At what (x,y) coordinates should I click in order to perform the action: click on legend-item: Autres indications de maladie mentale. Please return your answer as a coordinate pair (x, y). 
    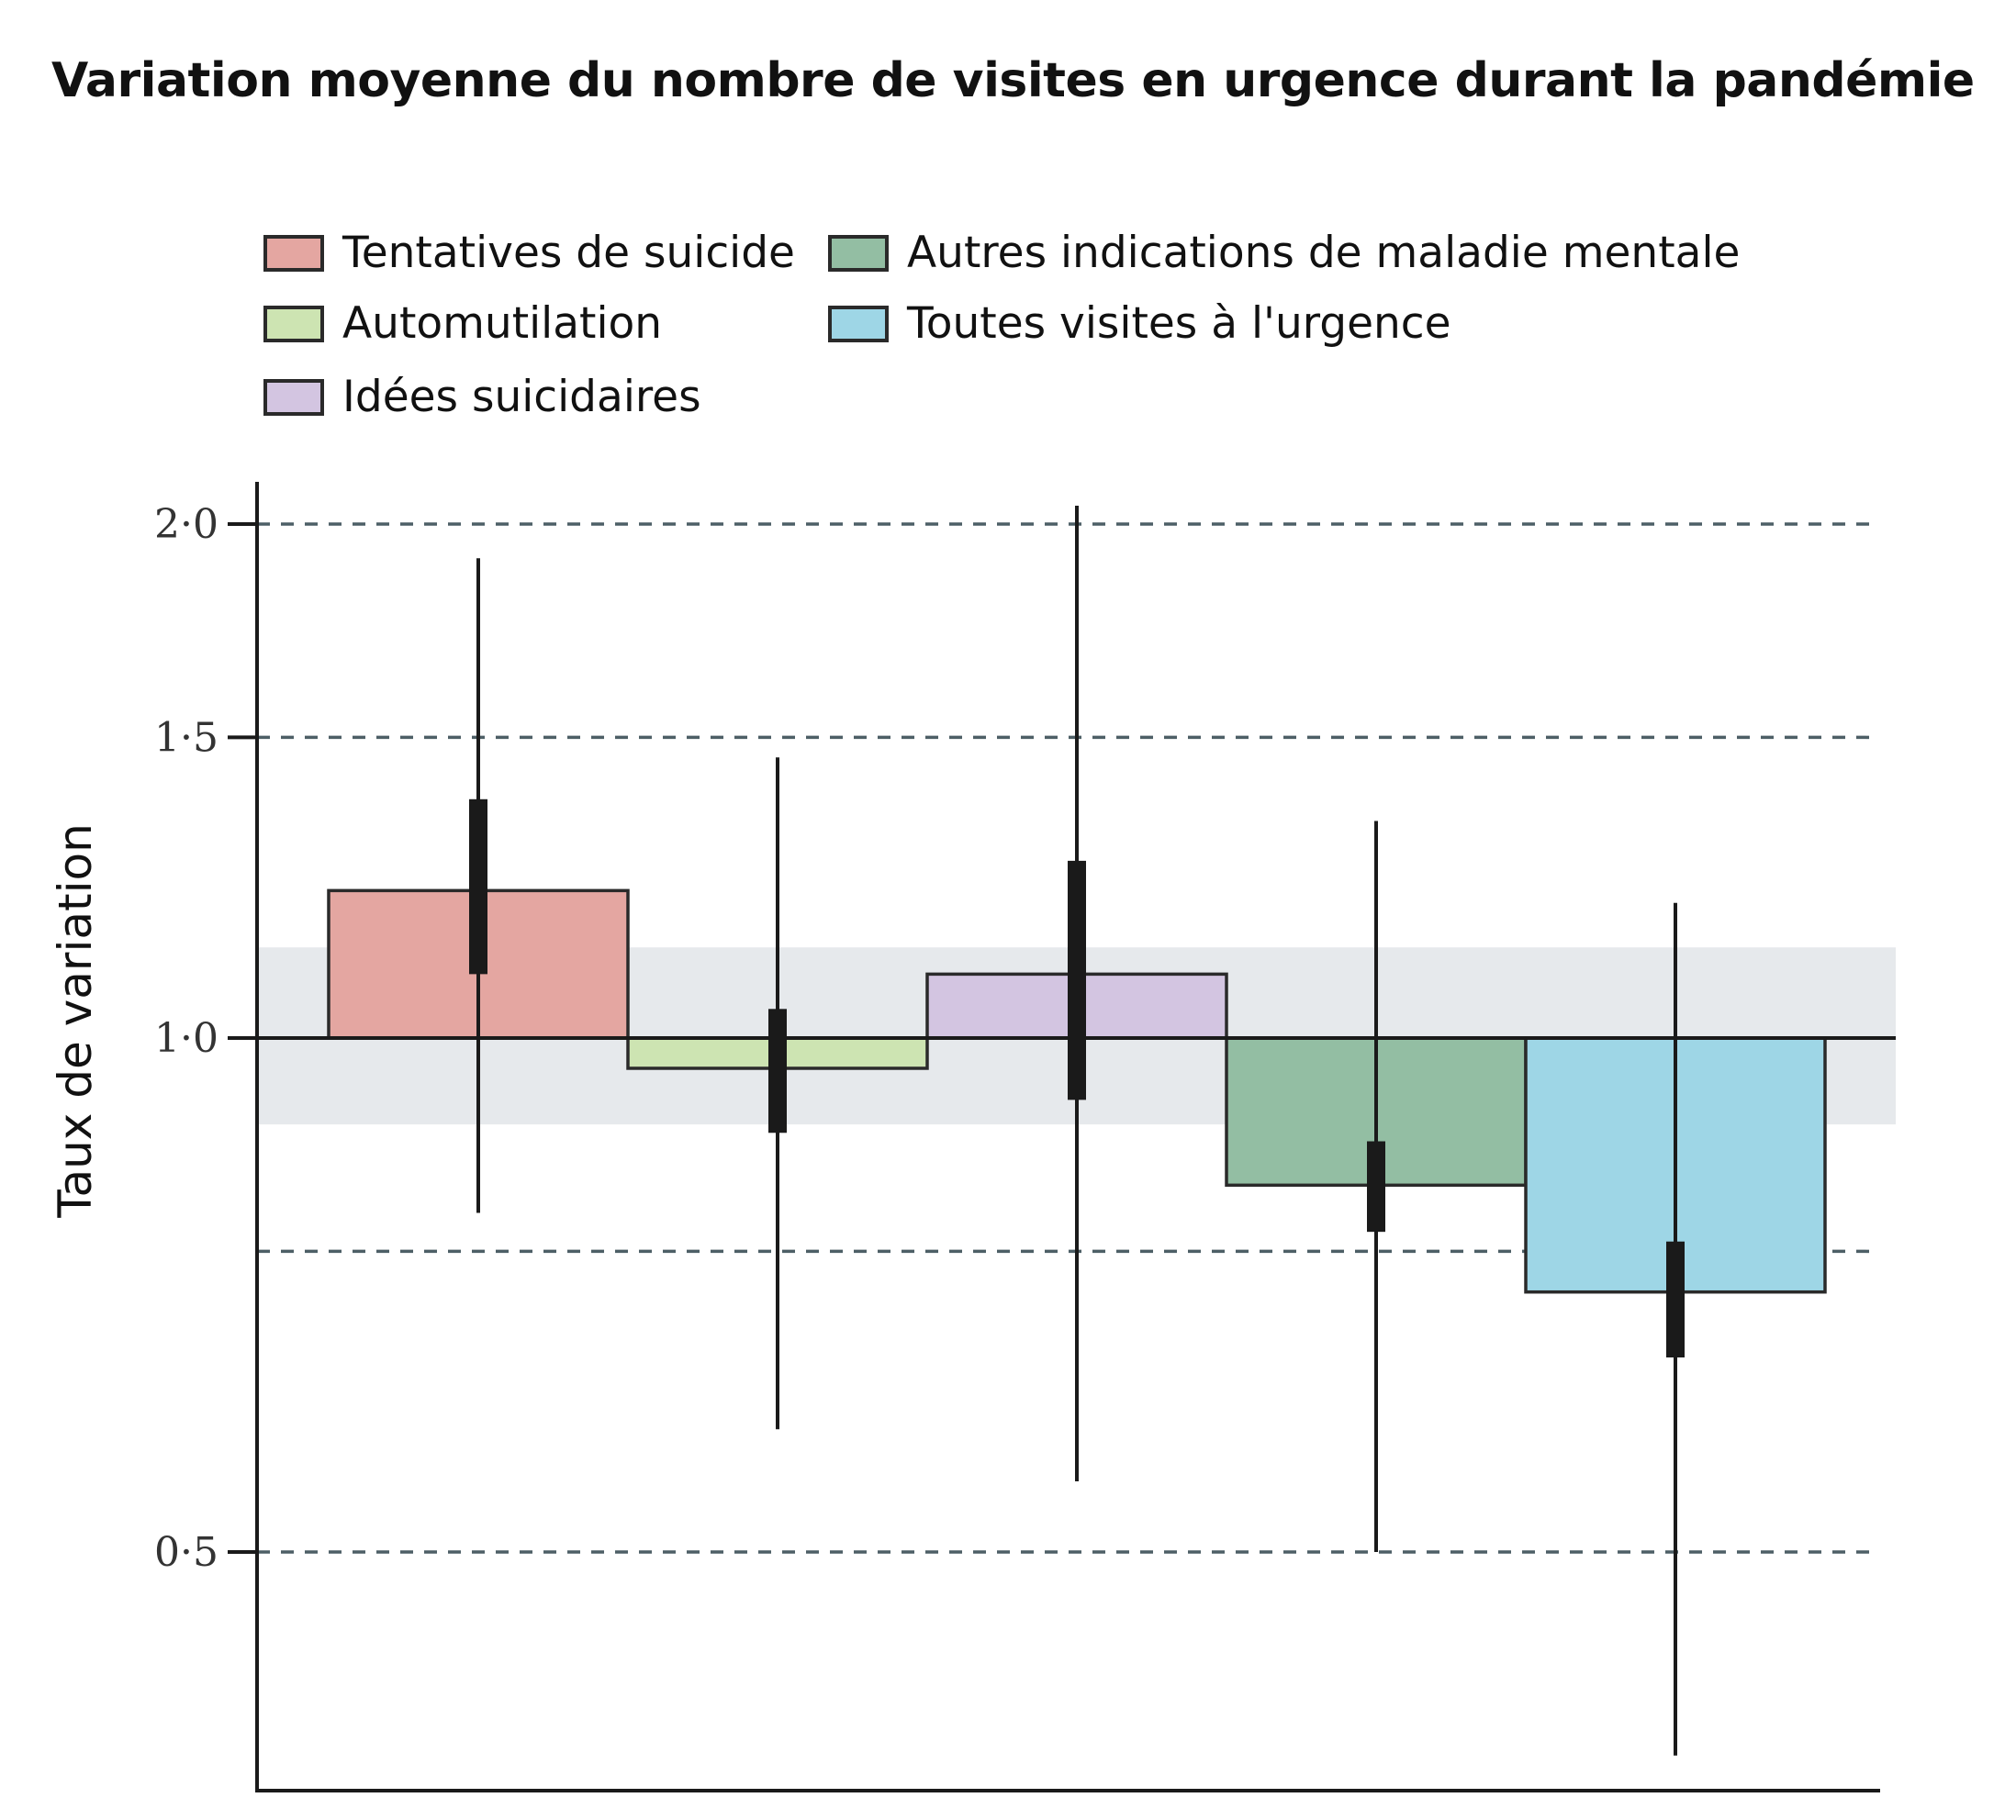
    Looking at the image, I should click on (1284, 253).